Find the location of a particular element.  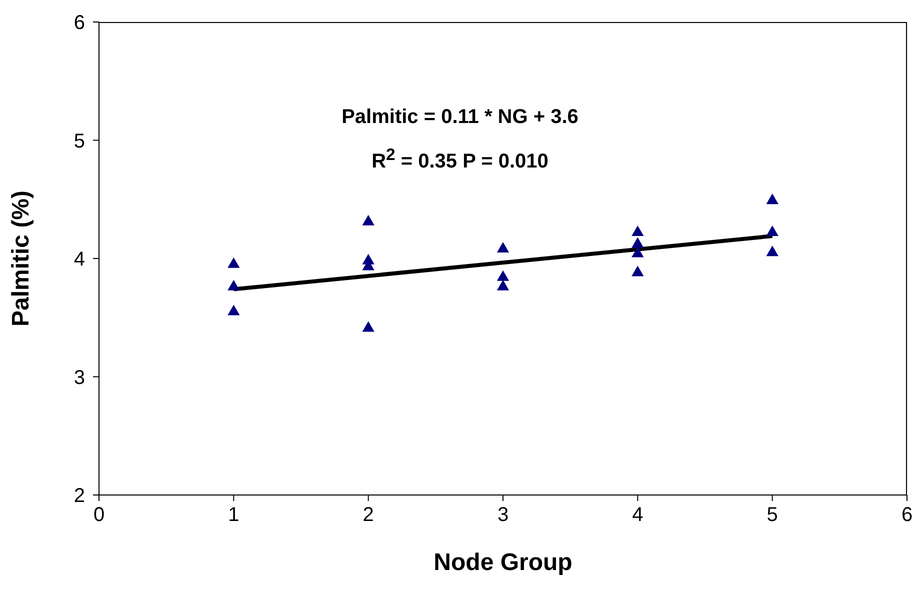

y-tick-label: 4 is located at coordinates (79, 259).